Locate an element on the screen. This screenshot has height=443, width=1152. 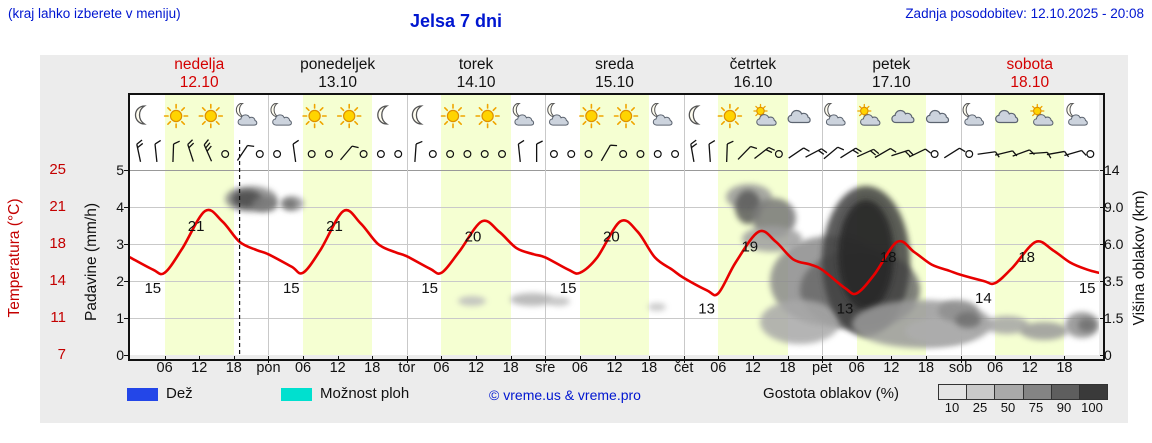
temperature-axis-tick: 18 is located at coordinates (57, 243).